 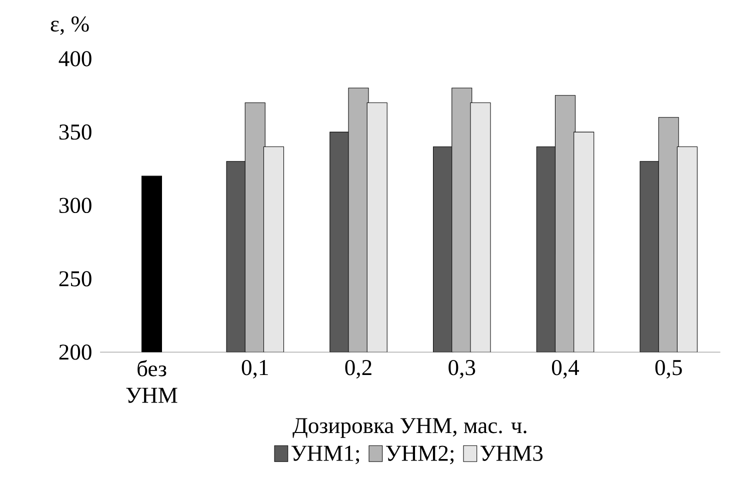 I want to click on y-tick-label: 200, so click(x=75, y=352).